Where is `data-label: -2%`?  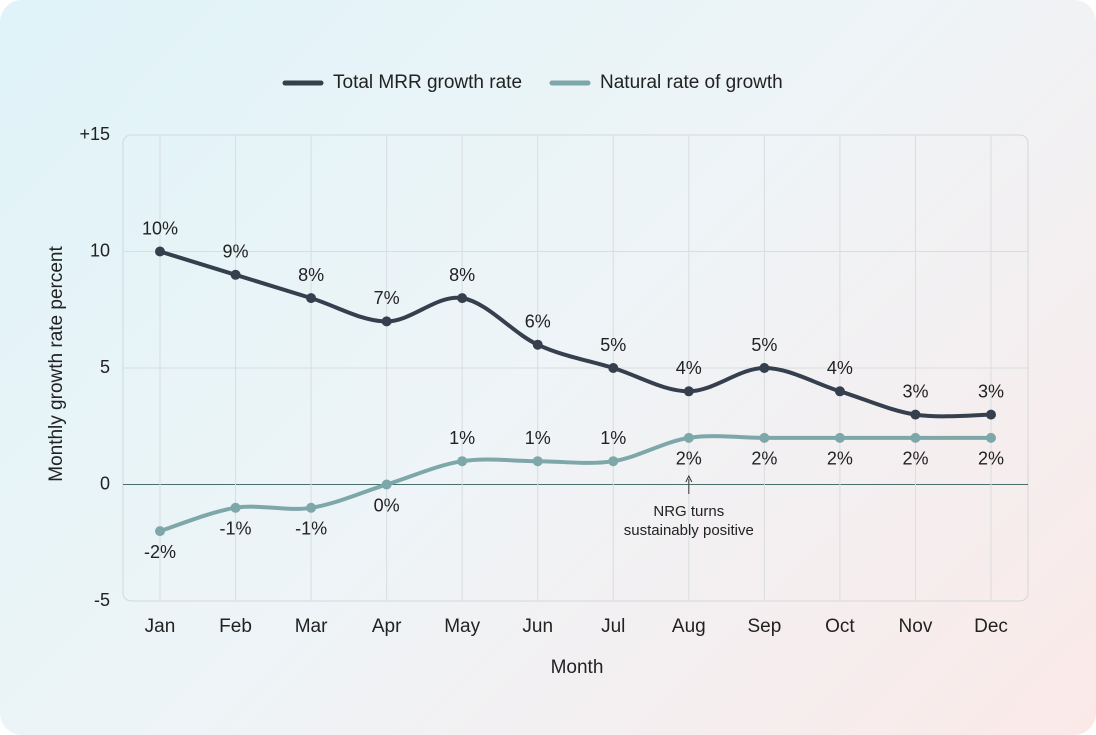
data-label: -2% is located at coordinates (160, 552).